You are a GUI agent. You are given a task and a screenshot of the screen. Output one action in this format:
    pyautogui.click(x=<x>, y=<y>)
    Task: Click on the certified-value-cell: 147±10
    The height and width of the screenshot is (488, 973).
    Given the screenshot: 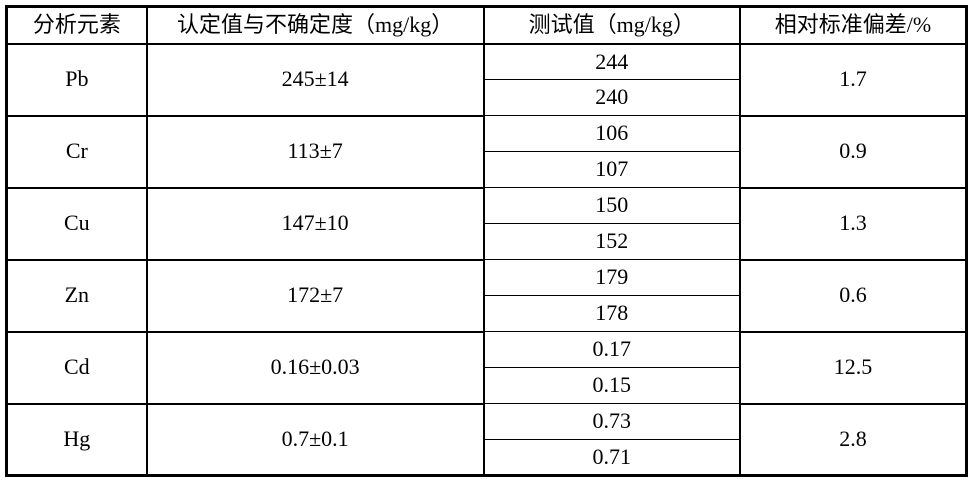 What is the action you would take?
    pyautogui.click(x=315, y=223)
    